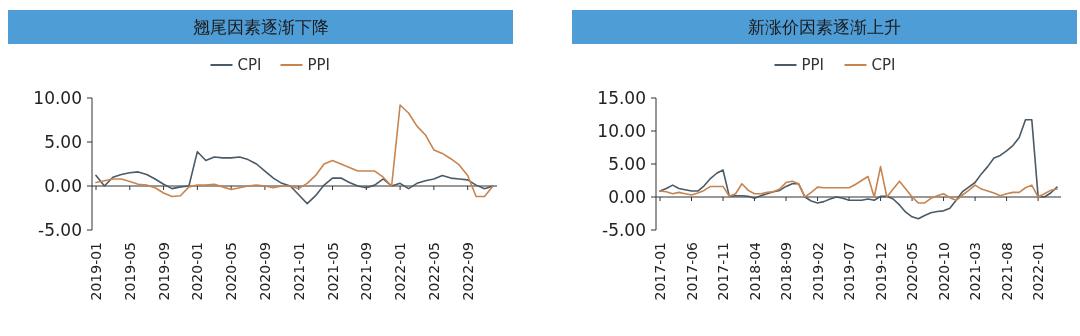  I want to click on x-tick-label: 2019-07, so click(849, 271).